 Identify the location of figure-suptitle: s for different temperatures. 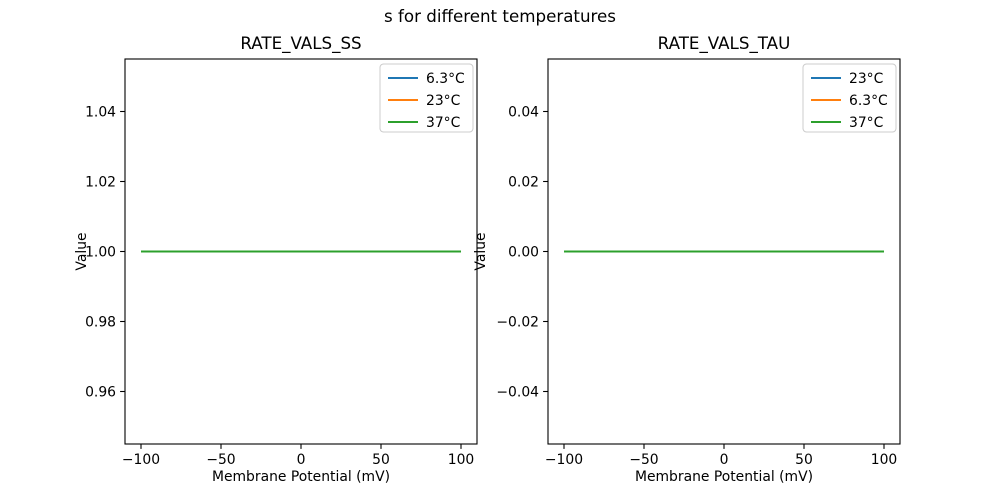
(500, 16).